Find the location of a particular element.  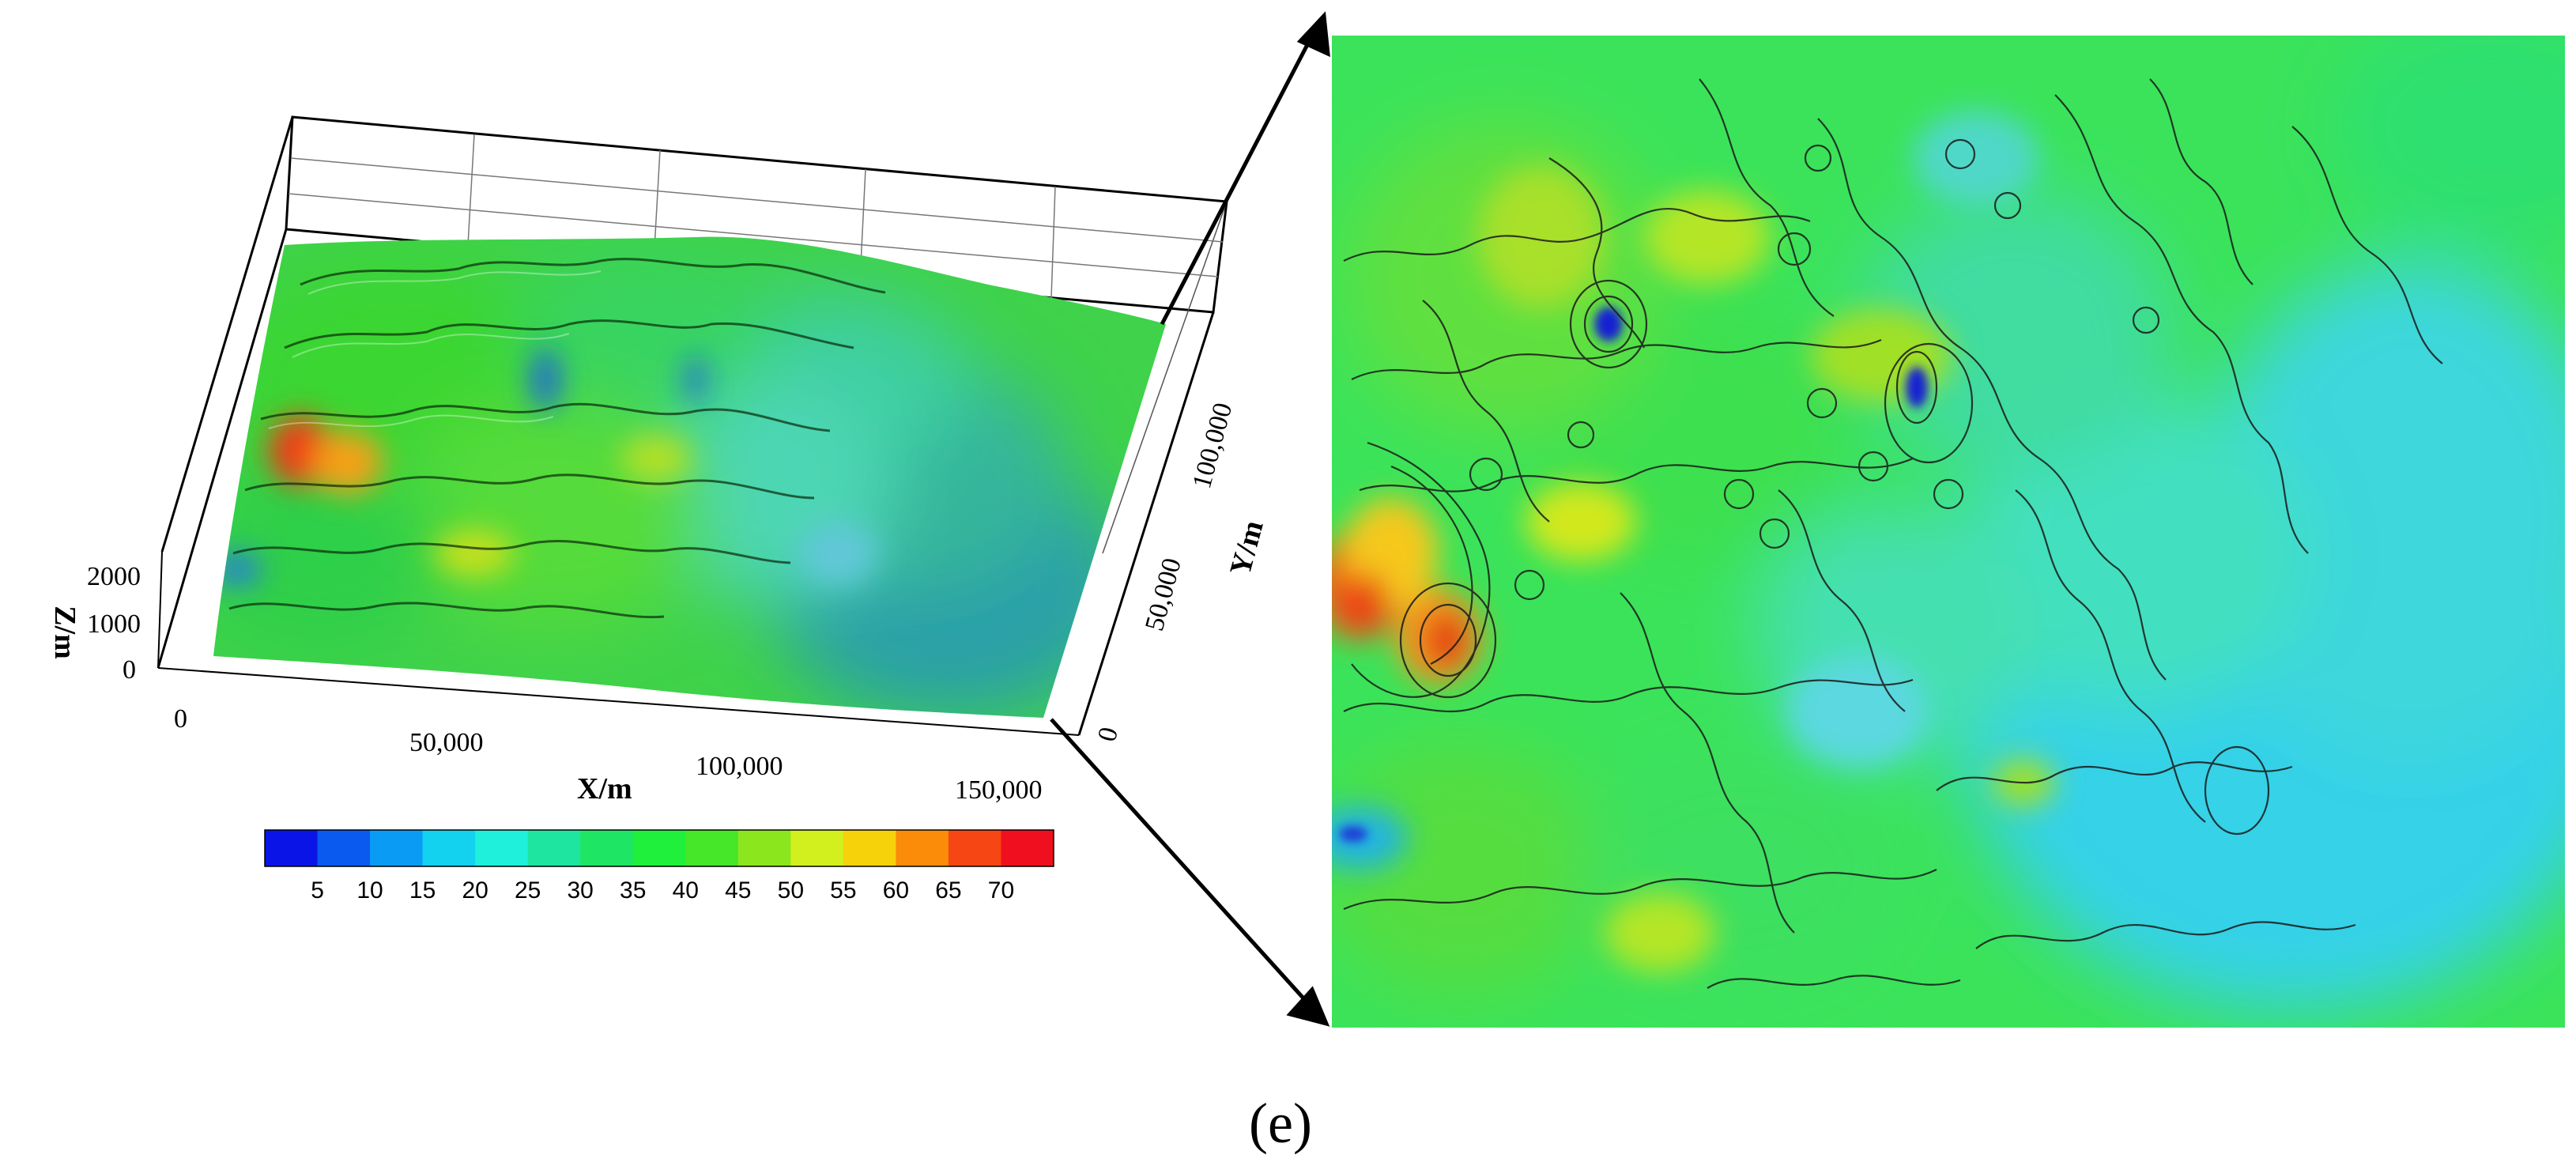

x-tick-label: 0 is located at coordinates (180, 719).